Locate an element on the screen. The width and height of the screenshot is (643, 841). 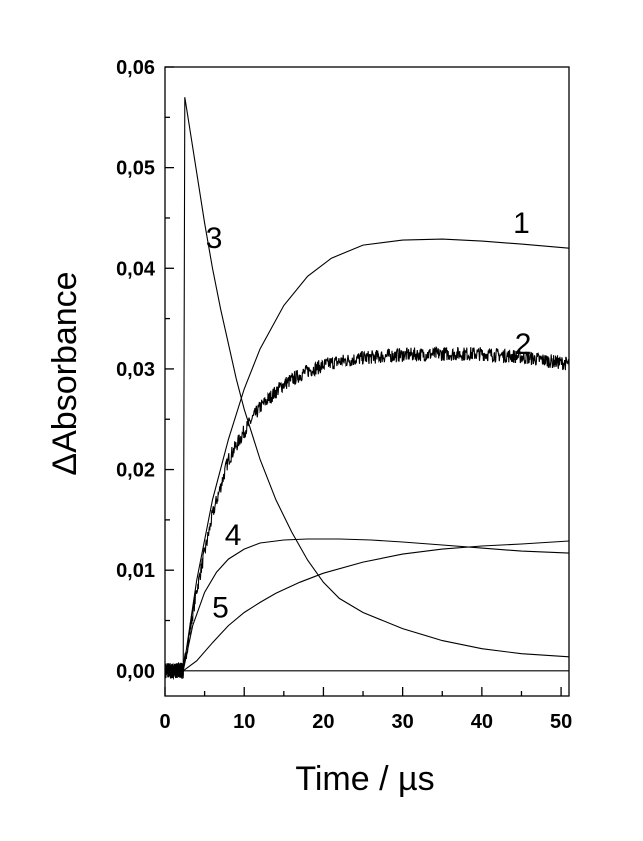
x-tick-label: 0 is located at coordinates (164, 722).